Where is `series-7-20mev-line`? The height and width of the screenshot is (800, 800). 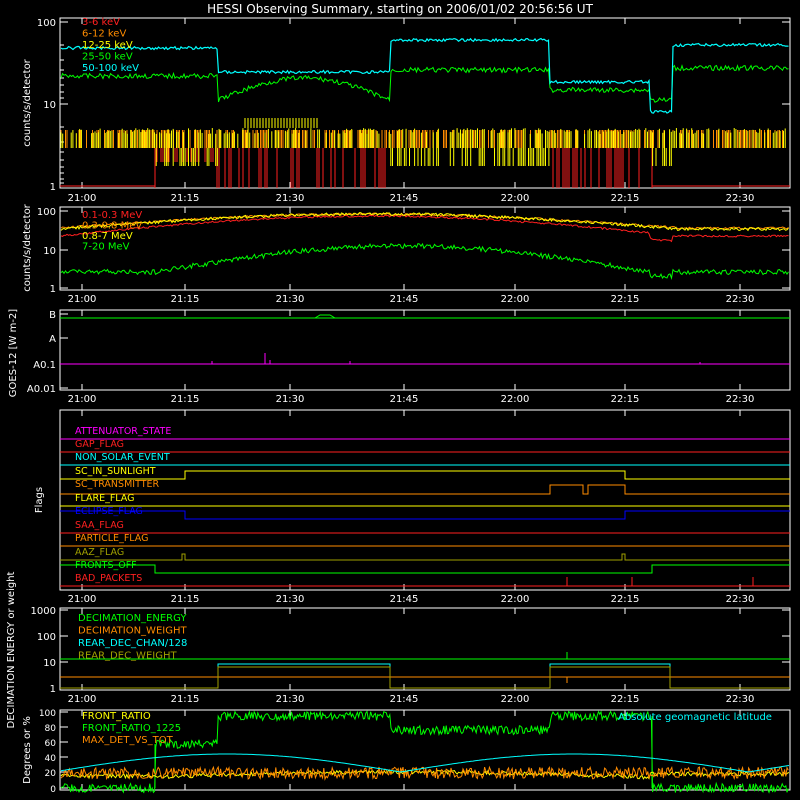
series-7-20mev-line is located at coordinates (424, 261).